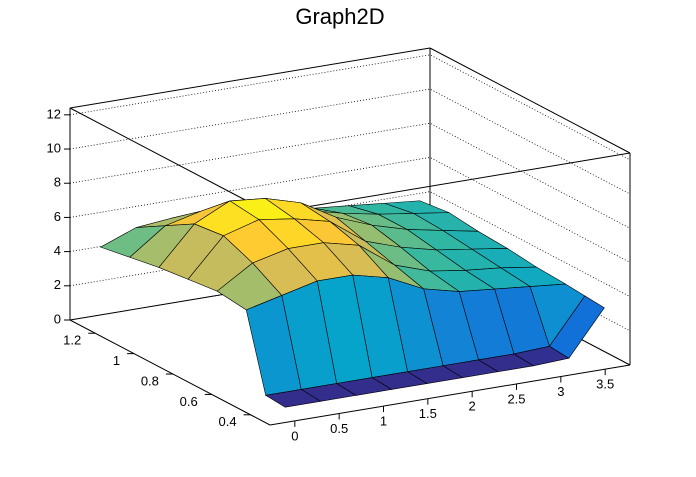 The height and width of the screenshot is (477, 696). Describe the element at coordinates (560, 391) in the screenshot. I see `x-tick-label: 3` at that location.